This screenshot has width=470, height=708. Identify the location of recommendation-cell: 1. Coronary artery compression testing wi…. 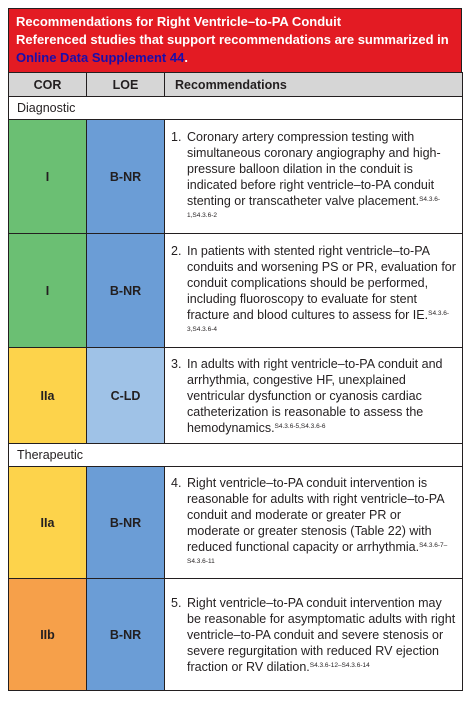
(313, 176).